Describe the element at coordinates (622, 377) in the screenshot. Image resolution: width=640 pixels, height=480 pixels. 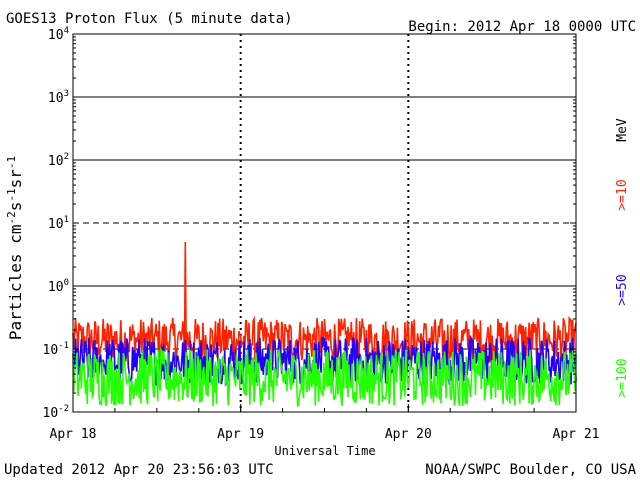
I see `legend-series-2: >=100` at that location.